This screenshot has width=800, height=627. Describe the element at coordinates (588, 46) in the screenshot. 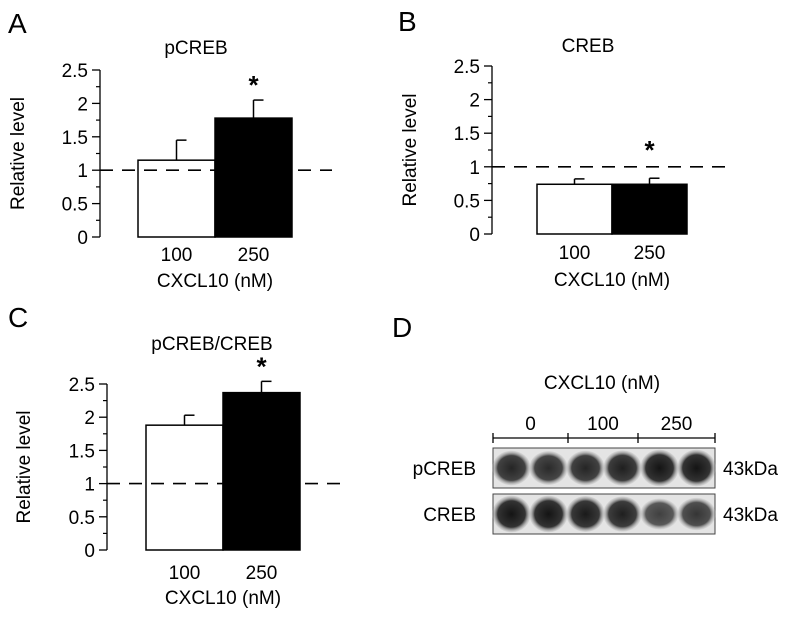

I see `chart-title: CREB` at that location.